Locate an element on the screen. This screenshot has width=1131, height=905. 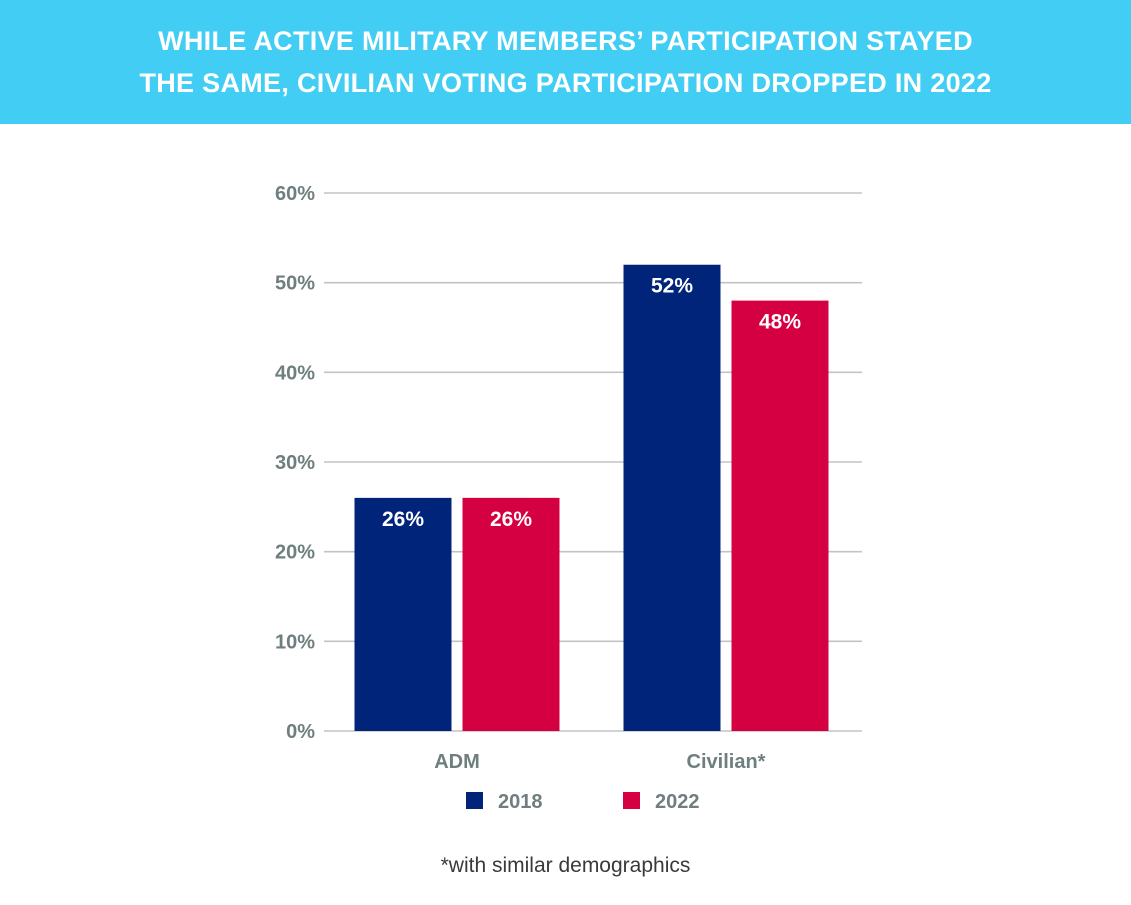
data-label-adm-2022: 26% is located at coordinates (511, 519).